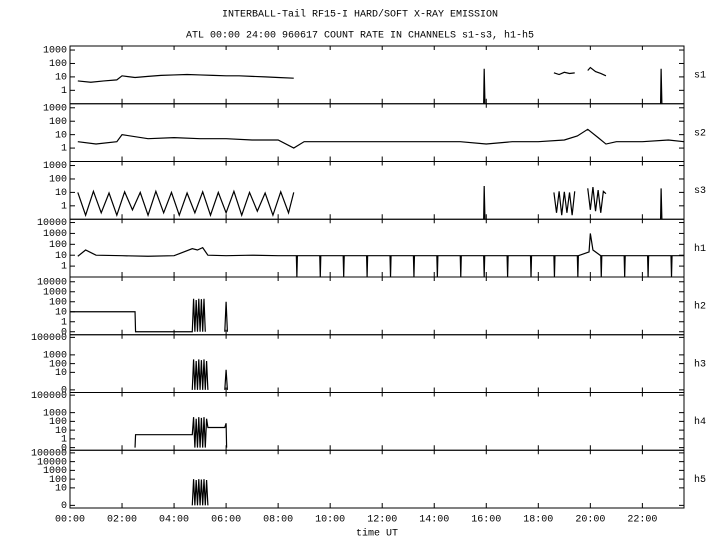 The width and height of the screenshot is (720, 550). I want to click on x-tick-label: 04:00, so click(174, 520).